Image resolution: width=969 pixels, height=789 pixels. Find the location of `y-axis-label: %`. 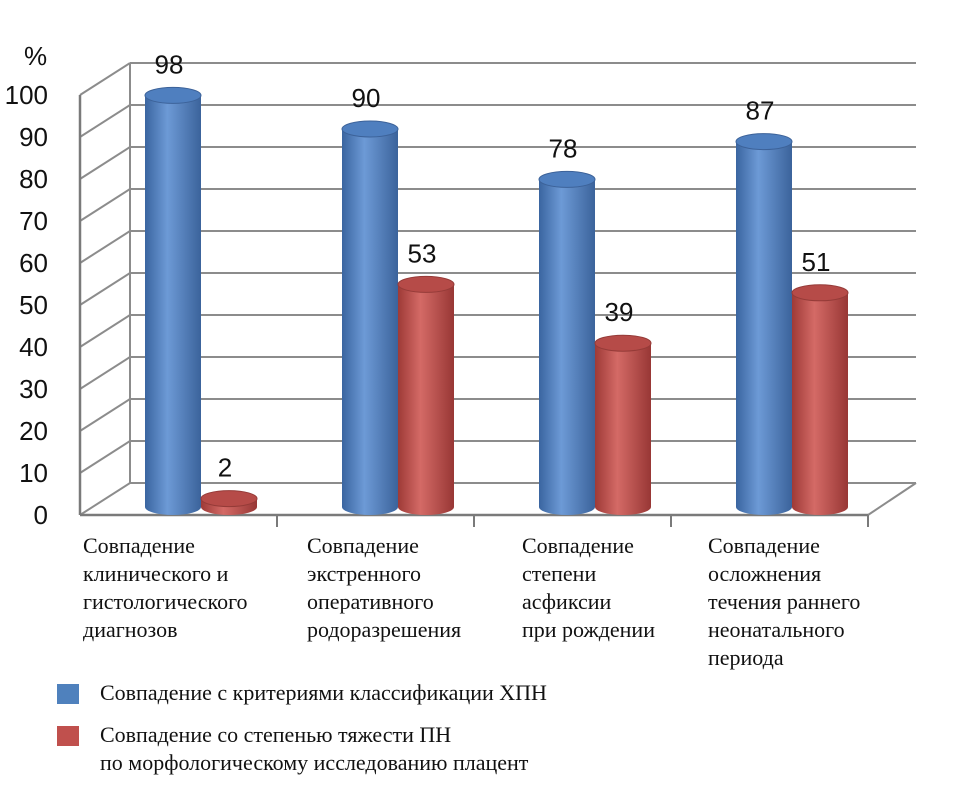

y-axis-label: % is located at coordinates (35, 56).